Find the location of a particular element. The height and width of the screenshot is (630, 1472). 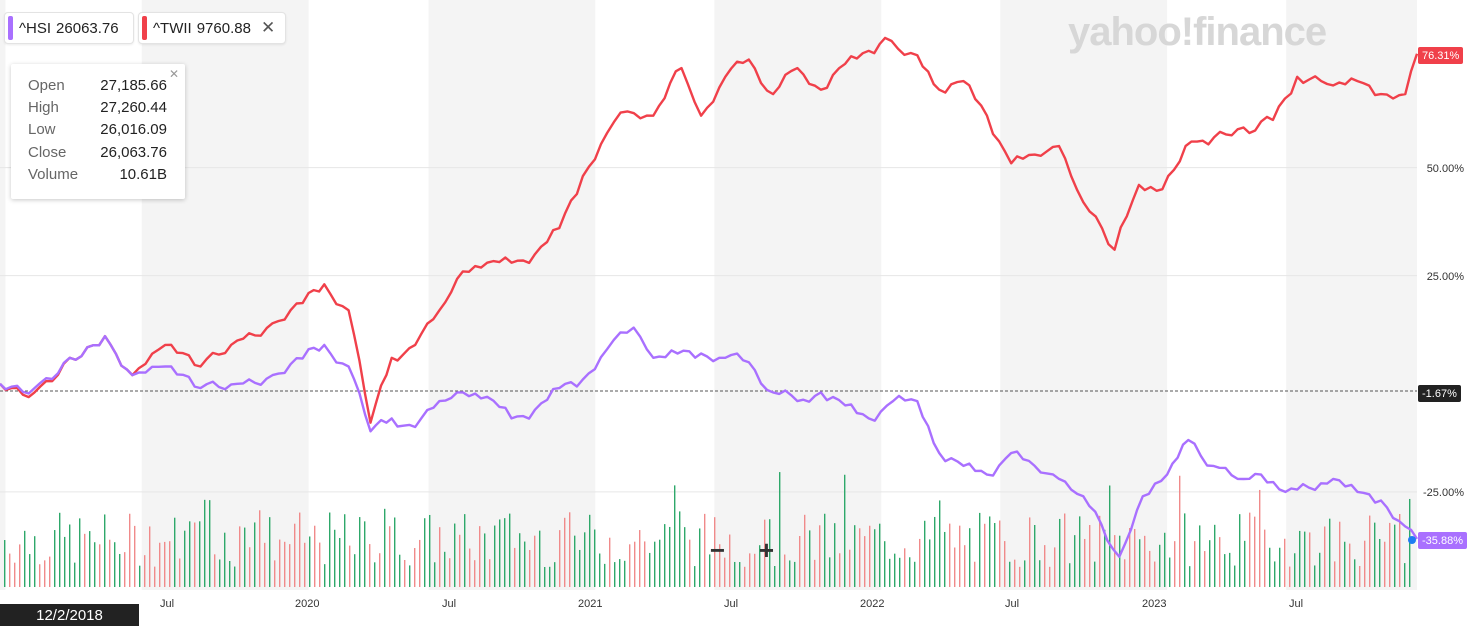

hsi-color-swatch is located at coordinates (10, 28).